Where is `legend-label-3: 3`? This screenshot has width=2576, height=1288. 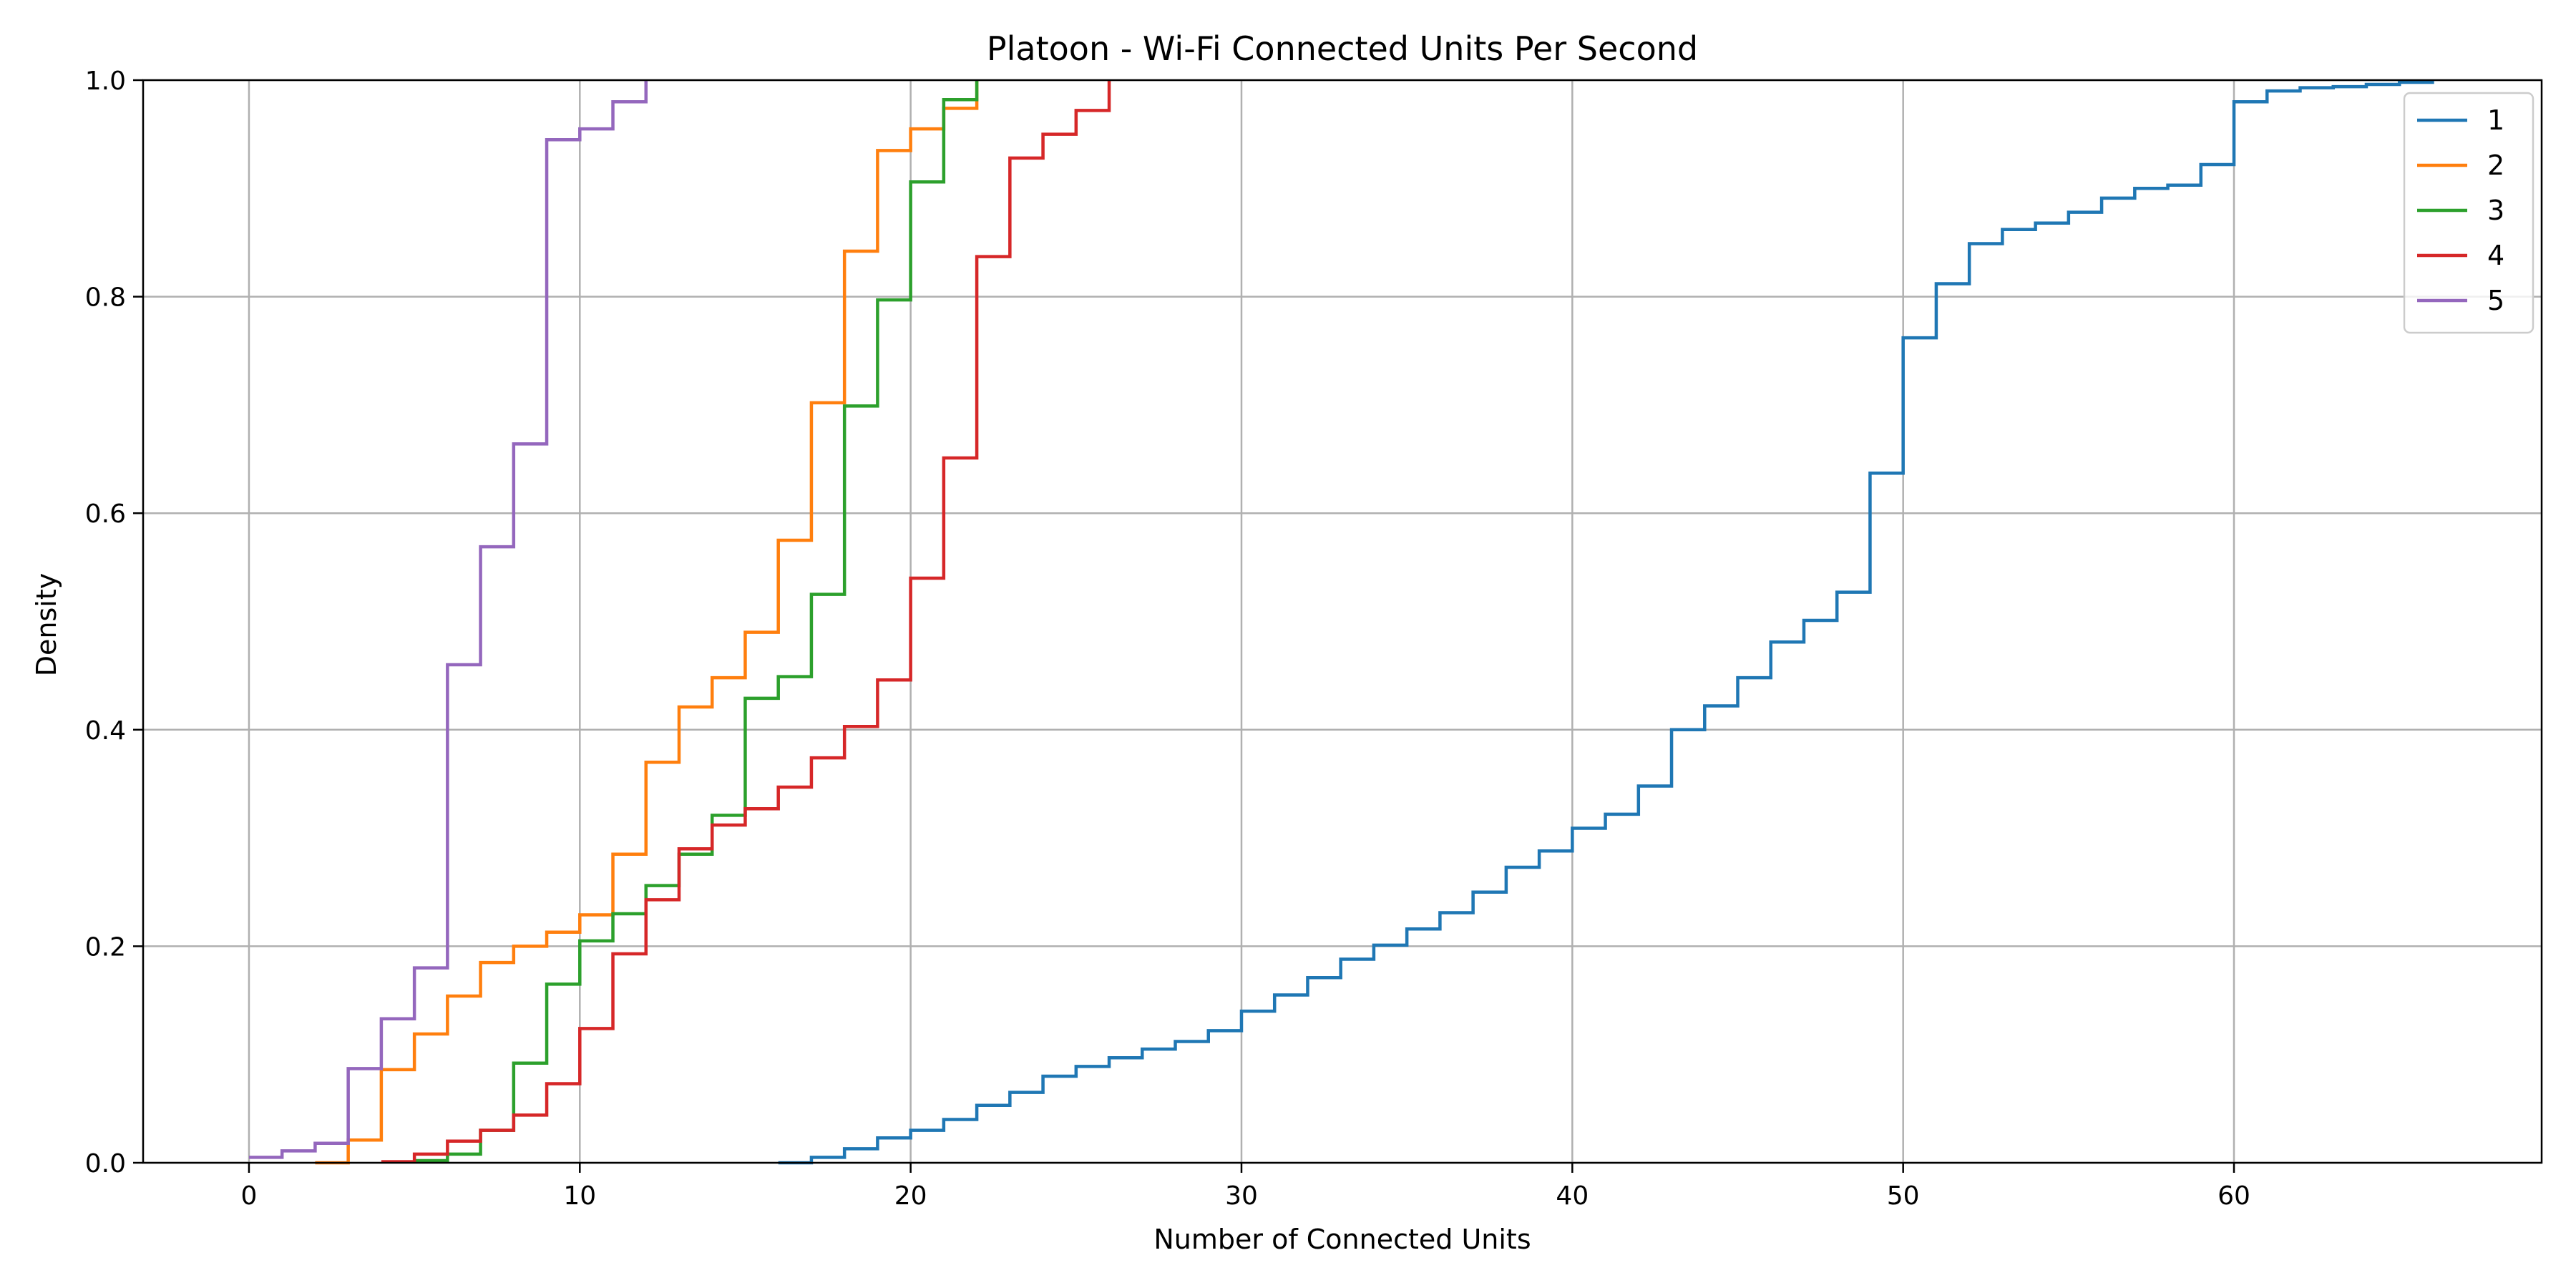 legend-label-3: 3 is located at coordinates (2495, 210).